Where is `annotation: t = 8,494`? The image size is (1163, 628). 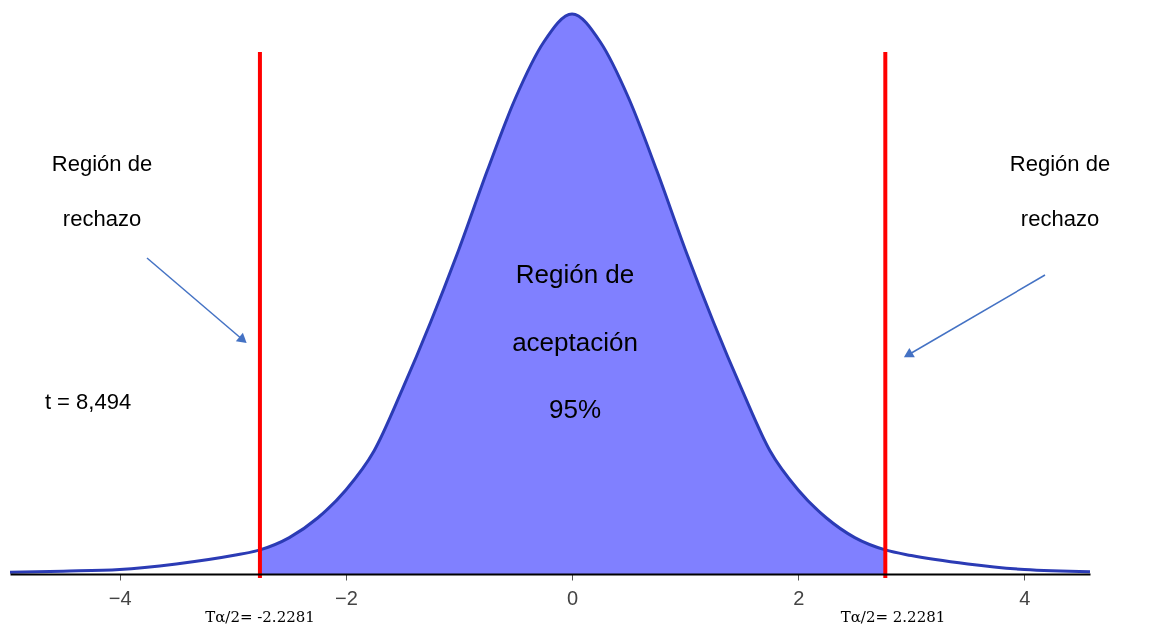 annotation: t = 8,494 is located at coordinates (88, 401).